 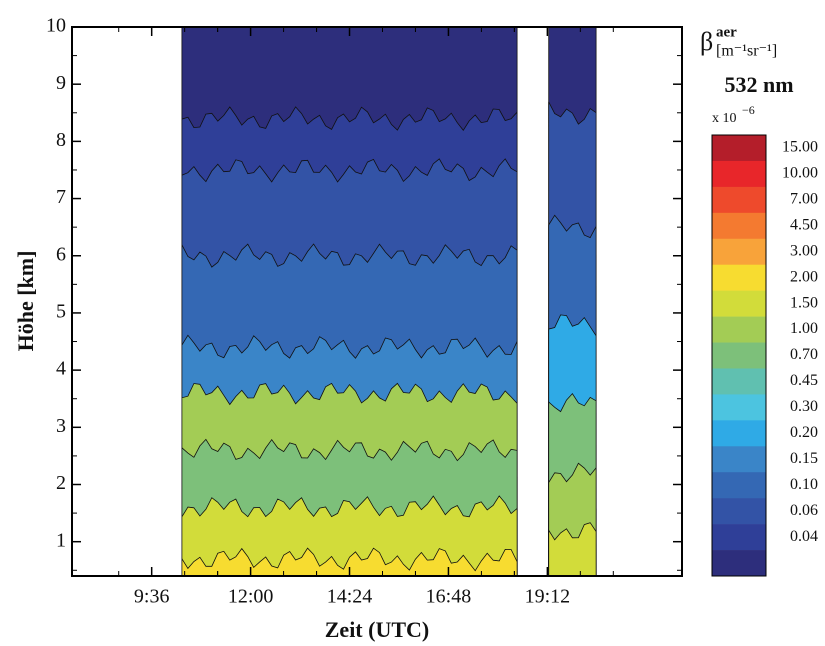 What do you see at coordinates (804, 224) in the screenshot?
I see `colorbar-label: 4.50` at bounding box center [804, 224].